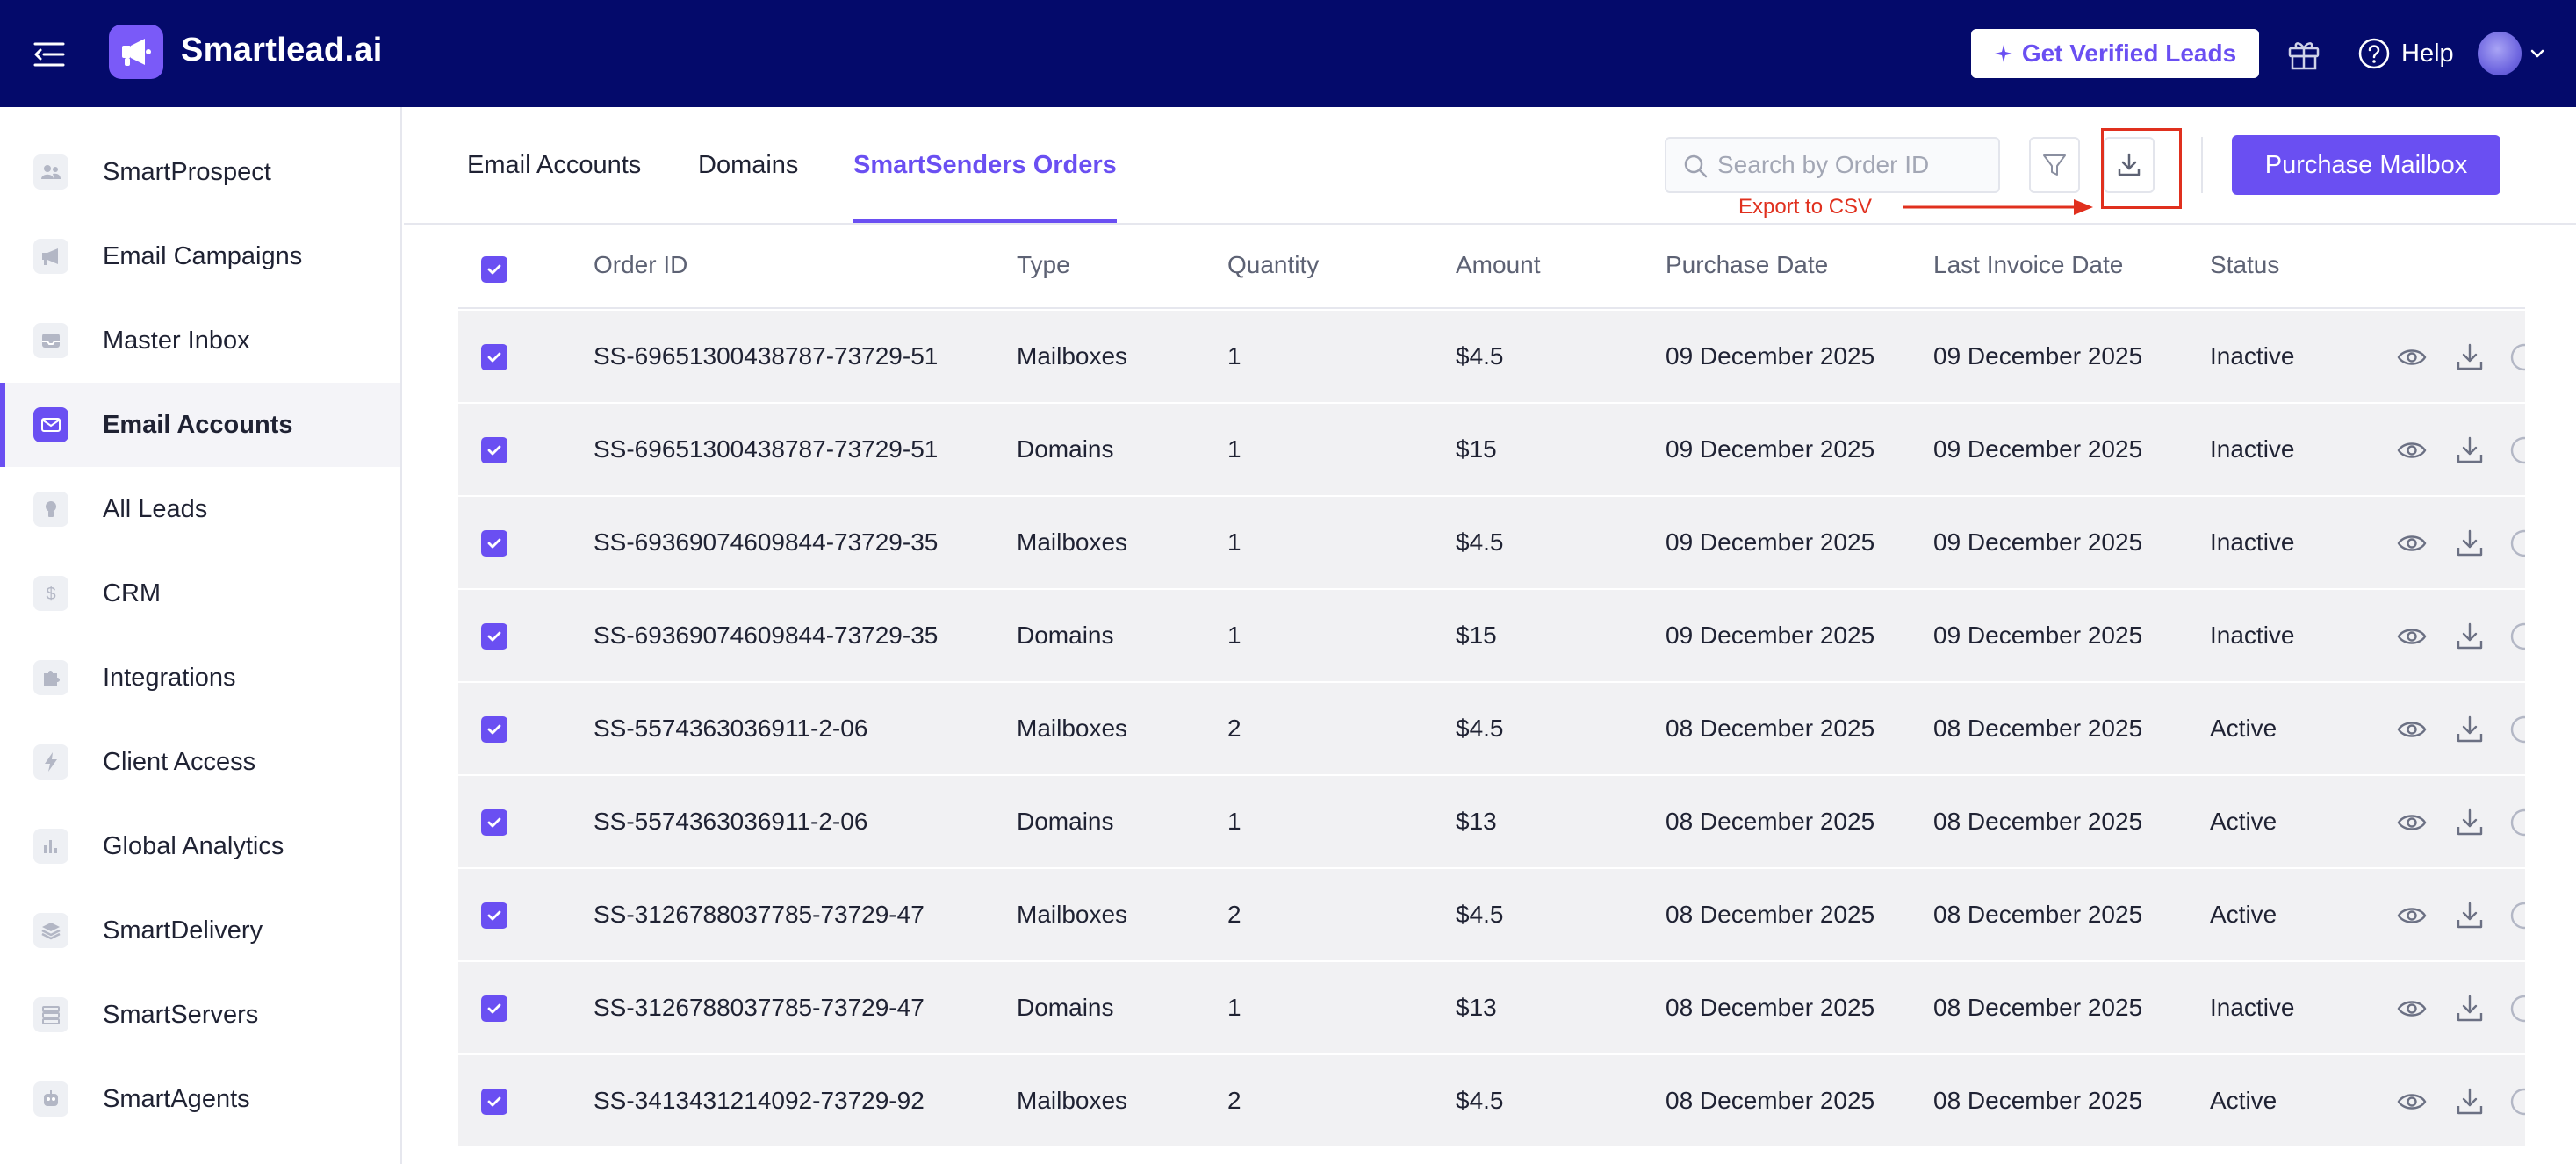 This screenshot has width=2576, height=1164. What do you see at coordinates (748, 165) in the screenshot?
I see `tab-domains: Domains` at bounding box center [748, 165].